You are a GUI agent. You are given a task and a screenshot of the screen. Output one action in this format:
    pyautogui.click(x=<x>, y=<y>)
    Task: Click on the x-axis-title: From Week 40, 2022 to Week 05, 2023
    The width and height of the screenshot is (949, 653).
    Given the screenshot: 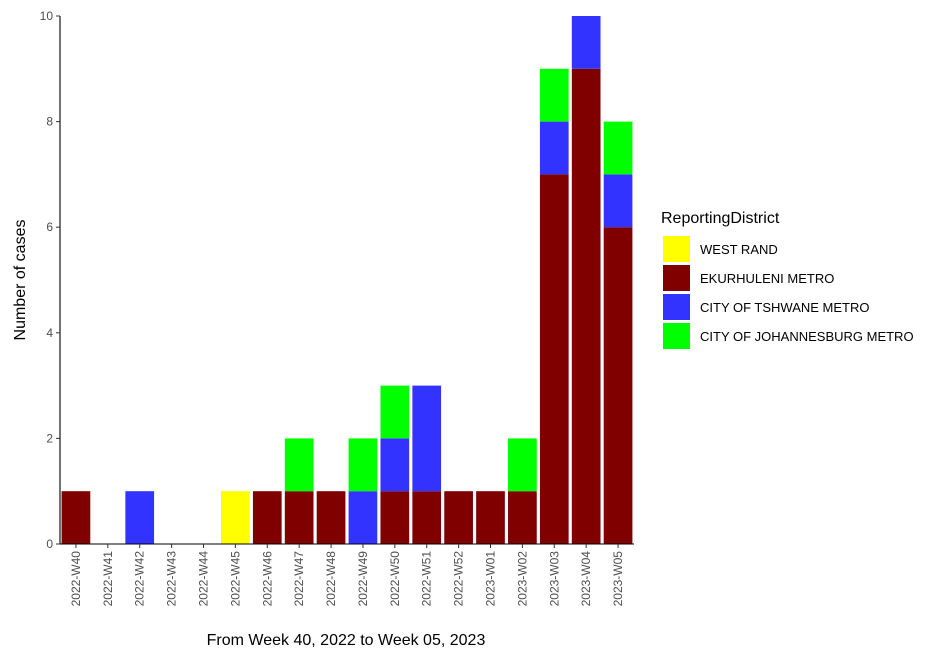 What is the action you would take?
    pyautogui.click(x=346, y=640)
    